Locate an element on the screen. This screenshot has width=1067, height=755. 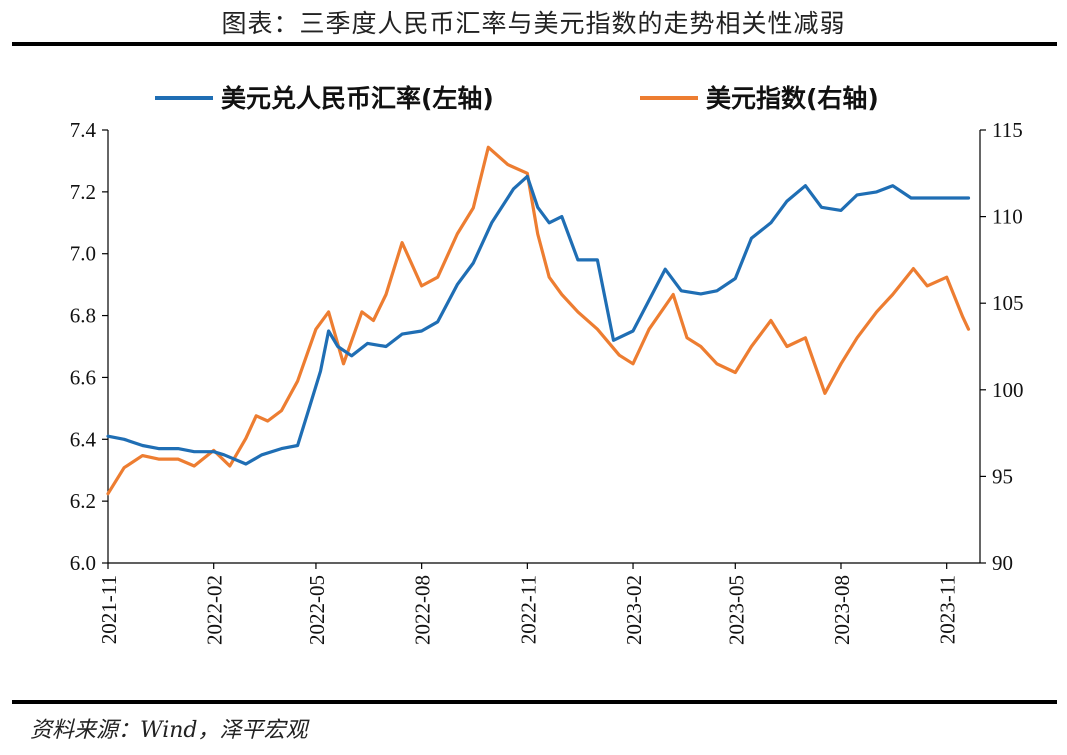
y-right-tick-label: 100 is located at coordinates (1008, 390).